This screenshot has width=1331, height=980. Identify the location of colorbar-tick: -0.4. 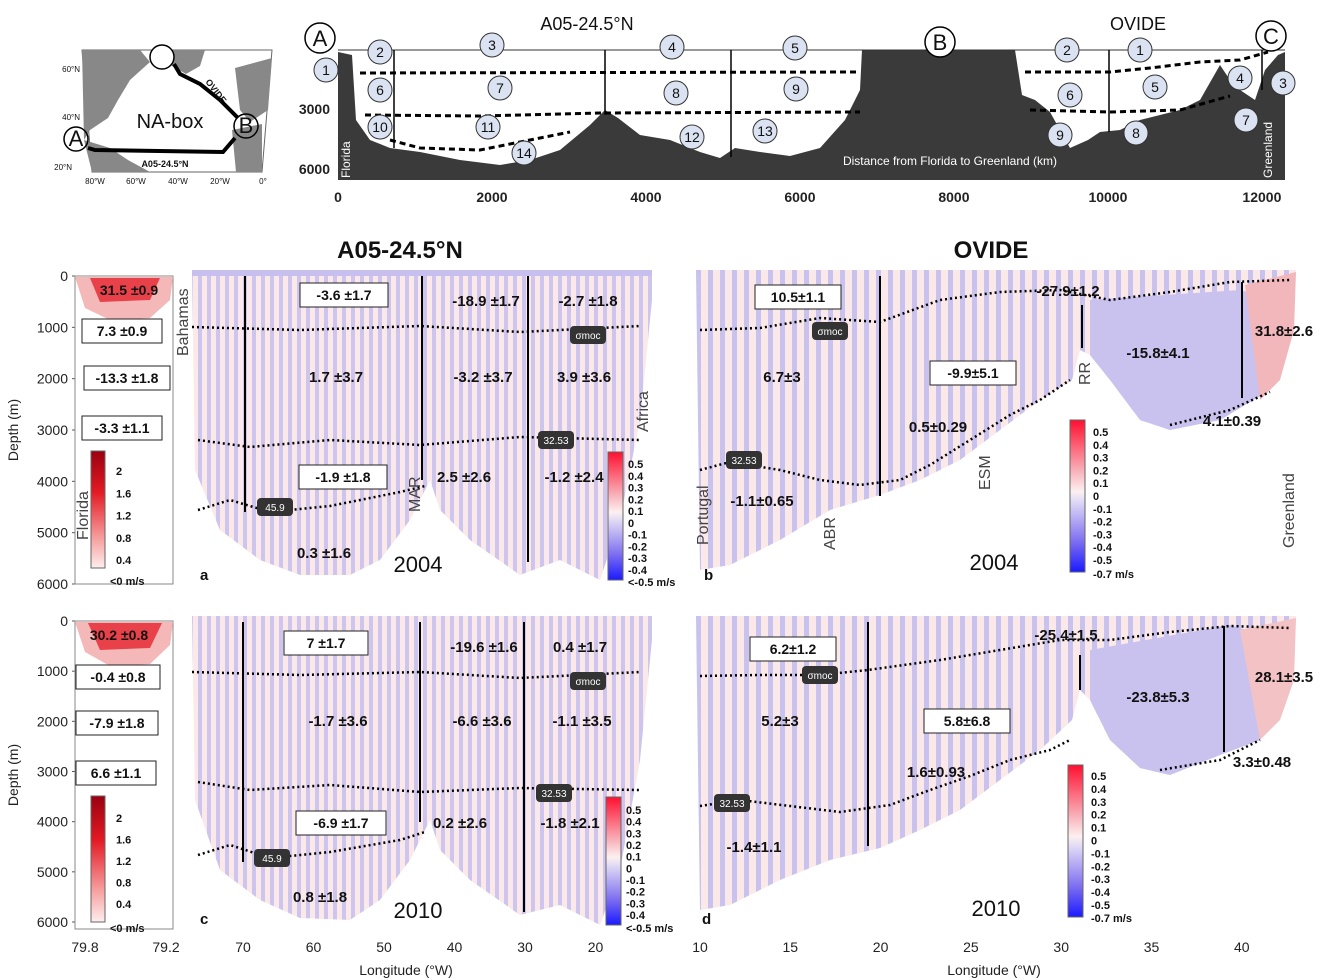
(1103, 548).